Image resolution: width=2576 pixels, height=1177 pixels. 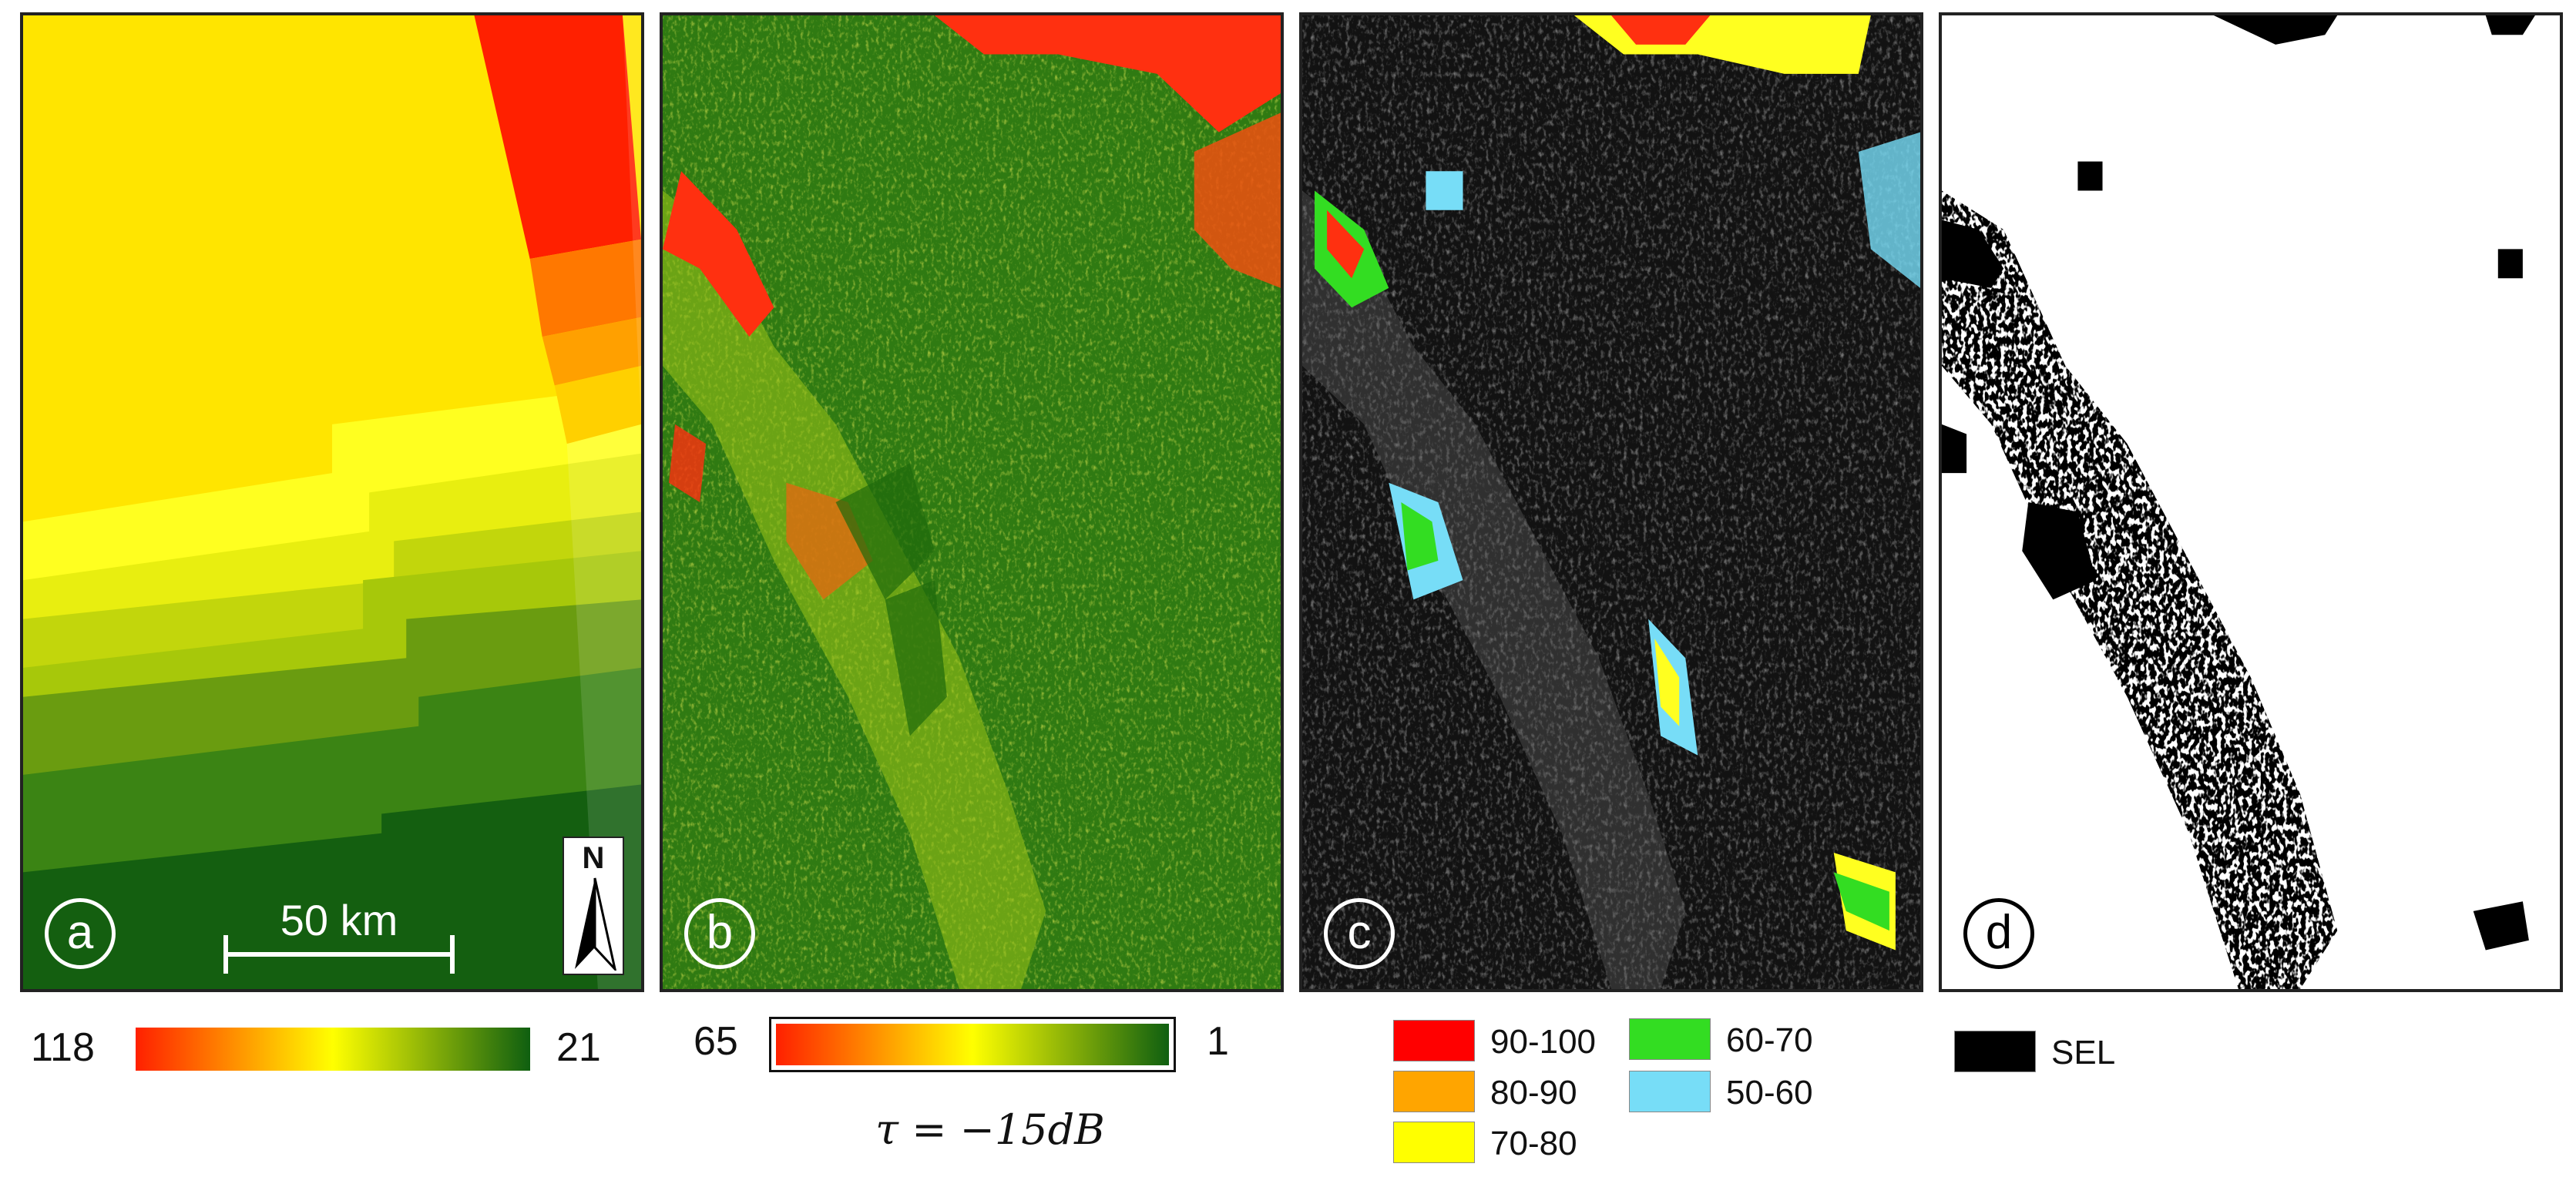 I want to click on scale-bar-label: 50 km, so click(x=339, y=920).